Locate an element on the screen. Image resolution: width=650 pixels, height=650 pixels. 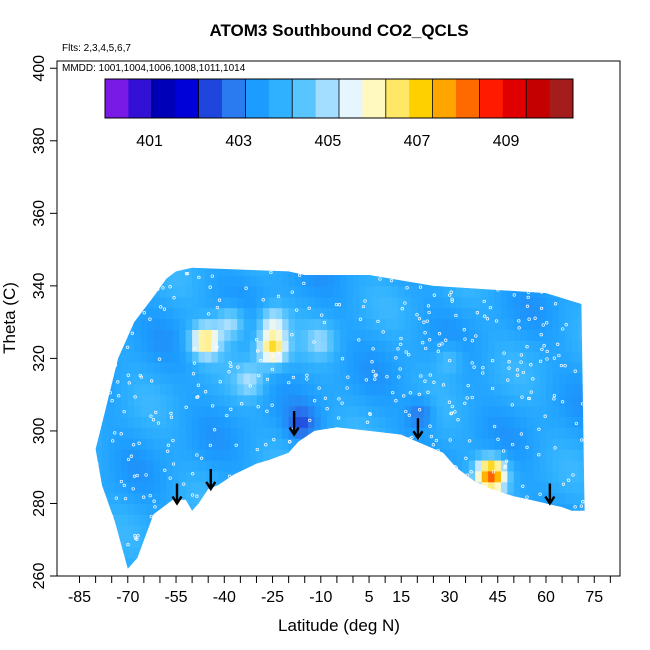
colorbar-swatch is located at coordinates (234, 98).